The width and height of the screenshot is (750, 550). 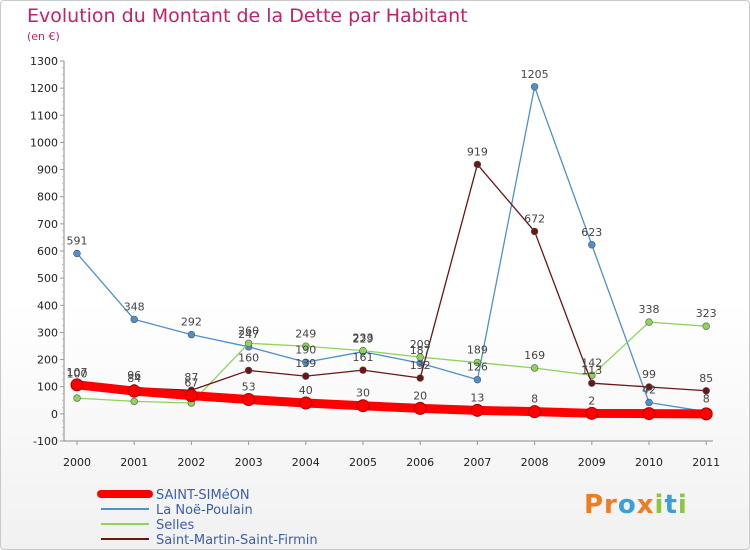 What do you see at coordinates (47, 305) in the screenshot?
I see `y-tick-label: 400` at bounding box center [47, 305].